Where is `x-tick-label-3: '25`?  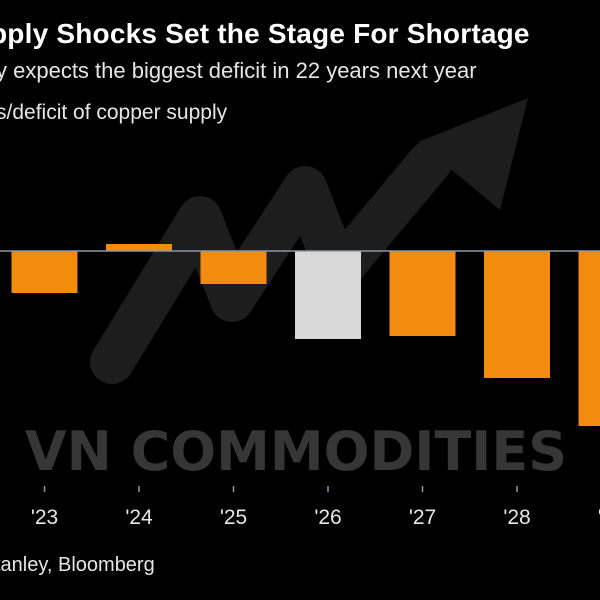
x-tick-label-3: '25 is located at coordinates (233, 517).